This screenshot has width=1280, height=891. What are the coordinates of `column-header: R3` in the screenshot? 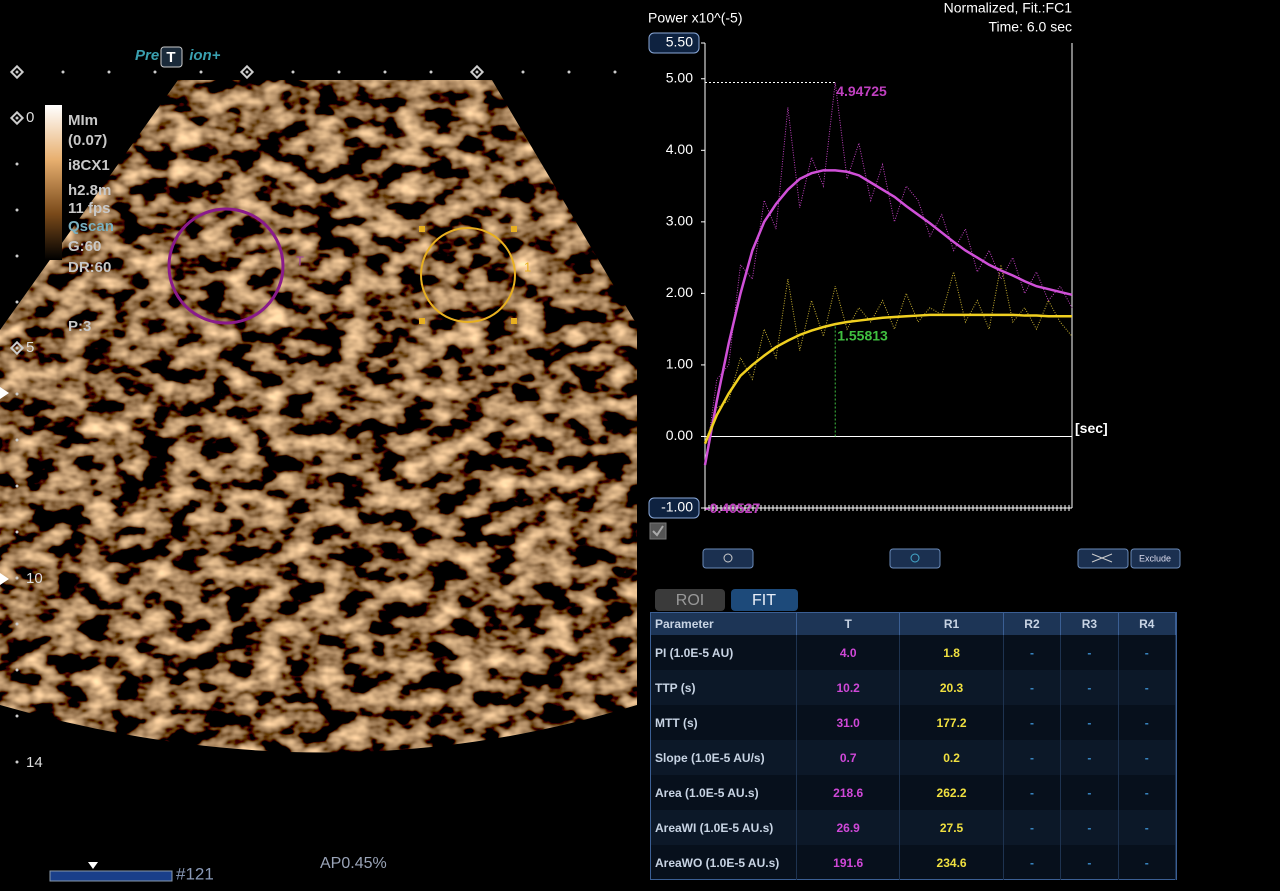 It's located at (1089, 624).